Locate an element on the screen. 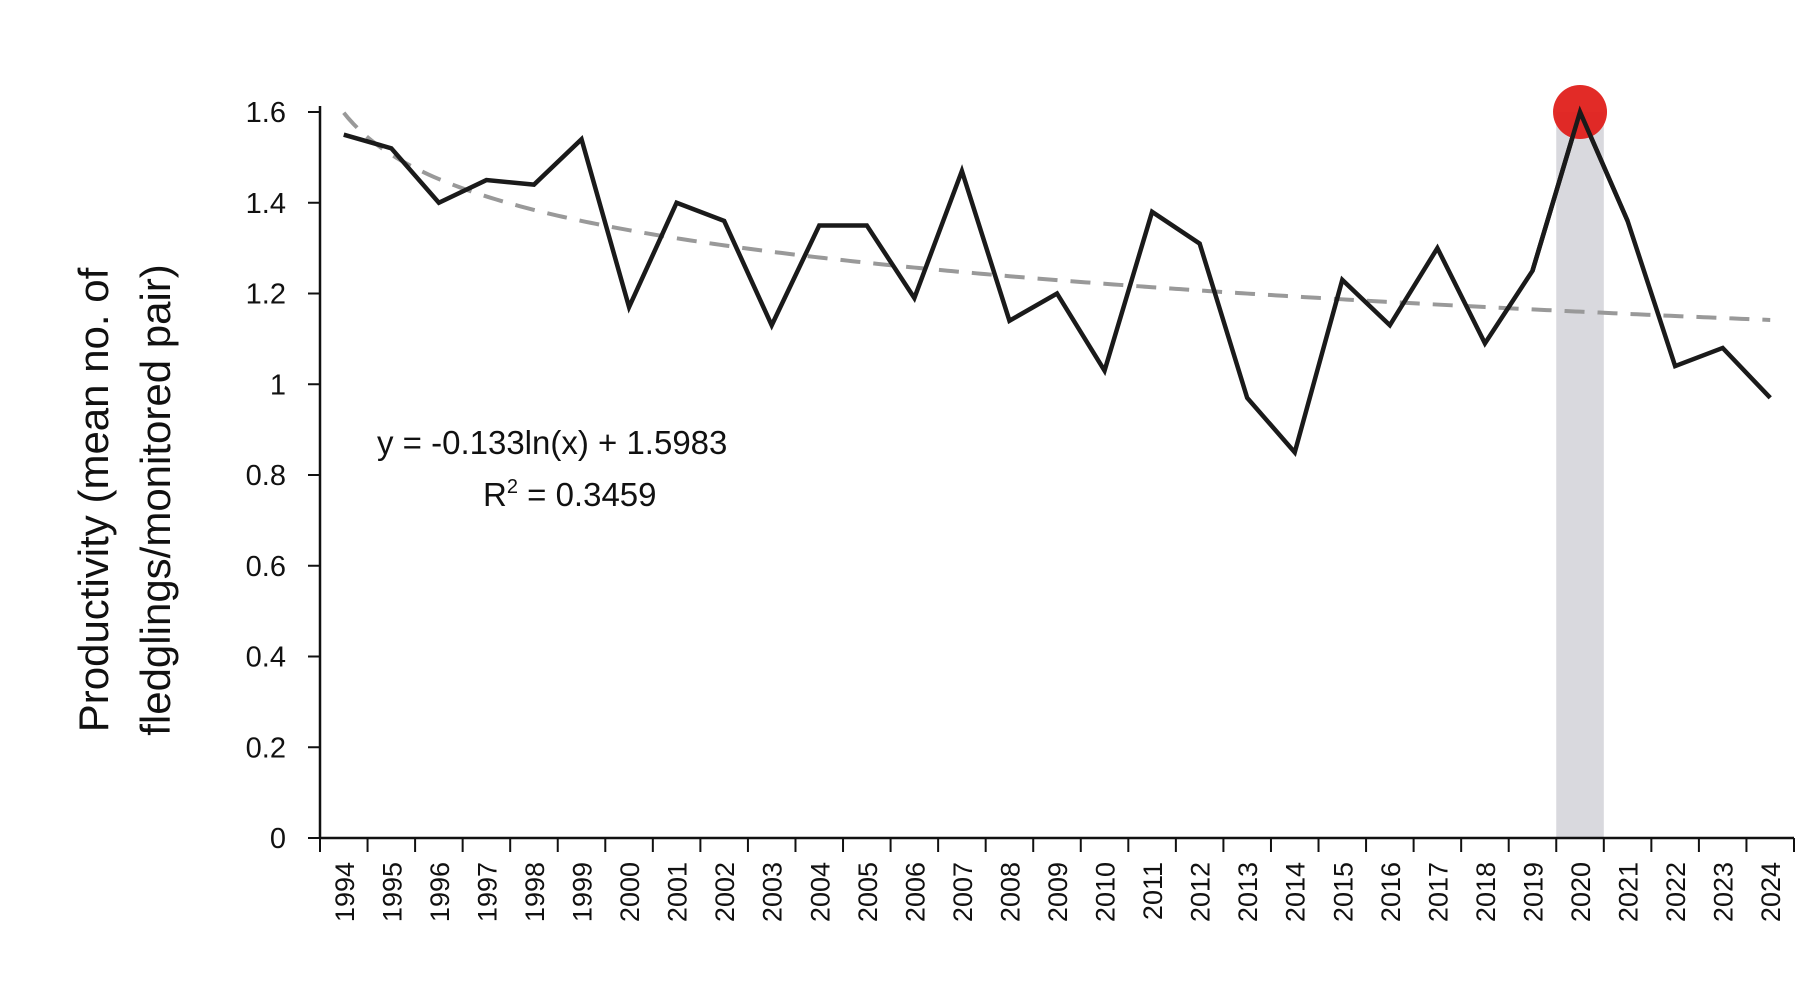  x-tick-label: 2022 is located at coordinates (1676, 892).